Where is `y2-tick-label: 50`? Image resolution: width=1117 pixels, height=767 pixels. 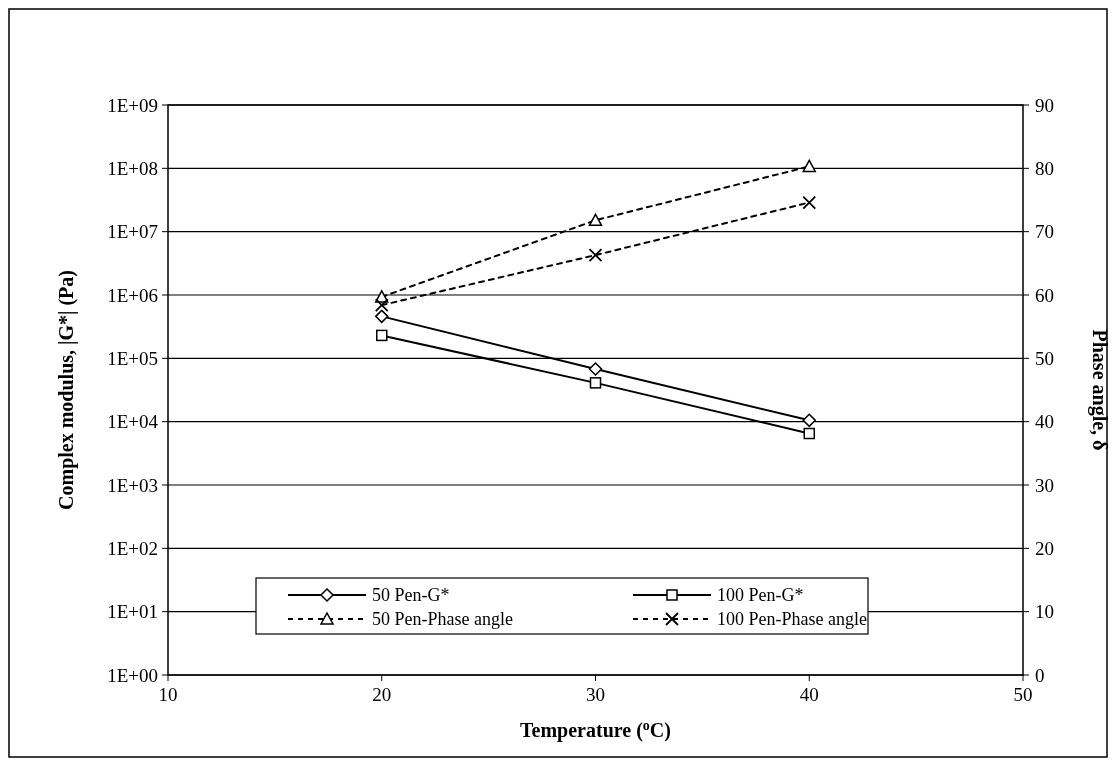 y2-tick-label: 50 is located at coordinates (1044, 358).